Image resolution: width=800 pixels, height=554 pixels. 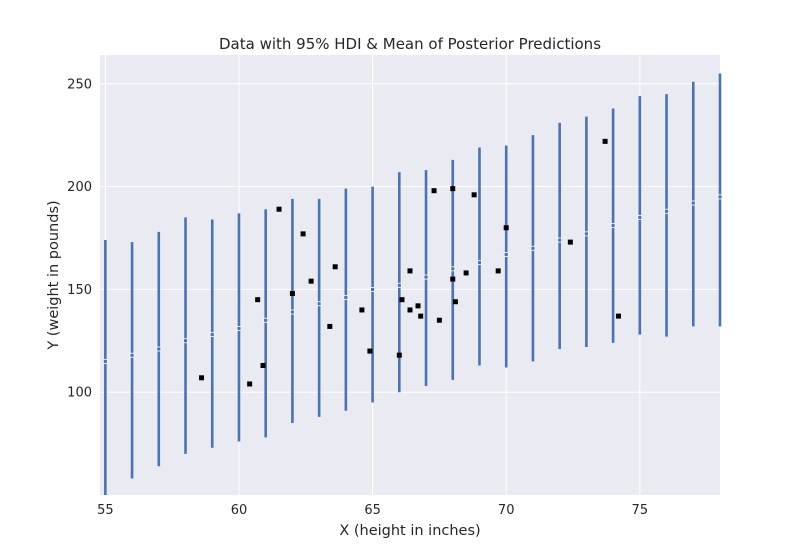 I want to click on x-axis-label: X (height in inches), so click(x=409, y=531).